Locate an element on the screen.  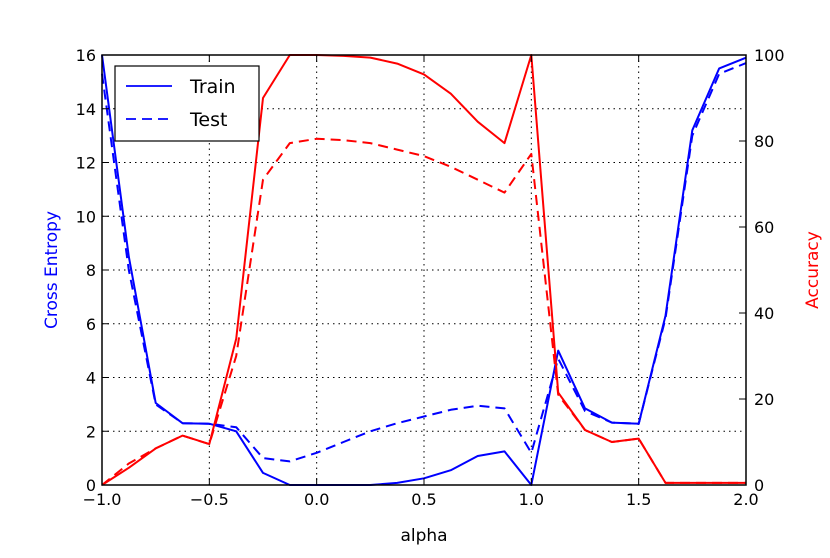
y-left-tick-label: 16 is located at coordinates (86, 55).